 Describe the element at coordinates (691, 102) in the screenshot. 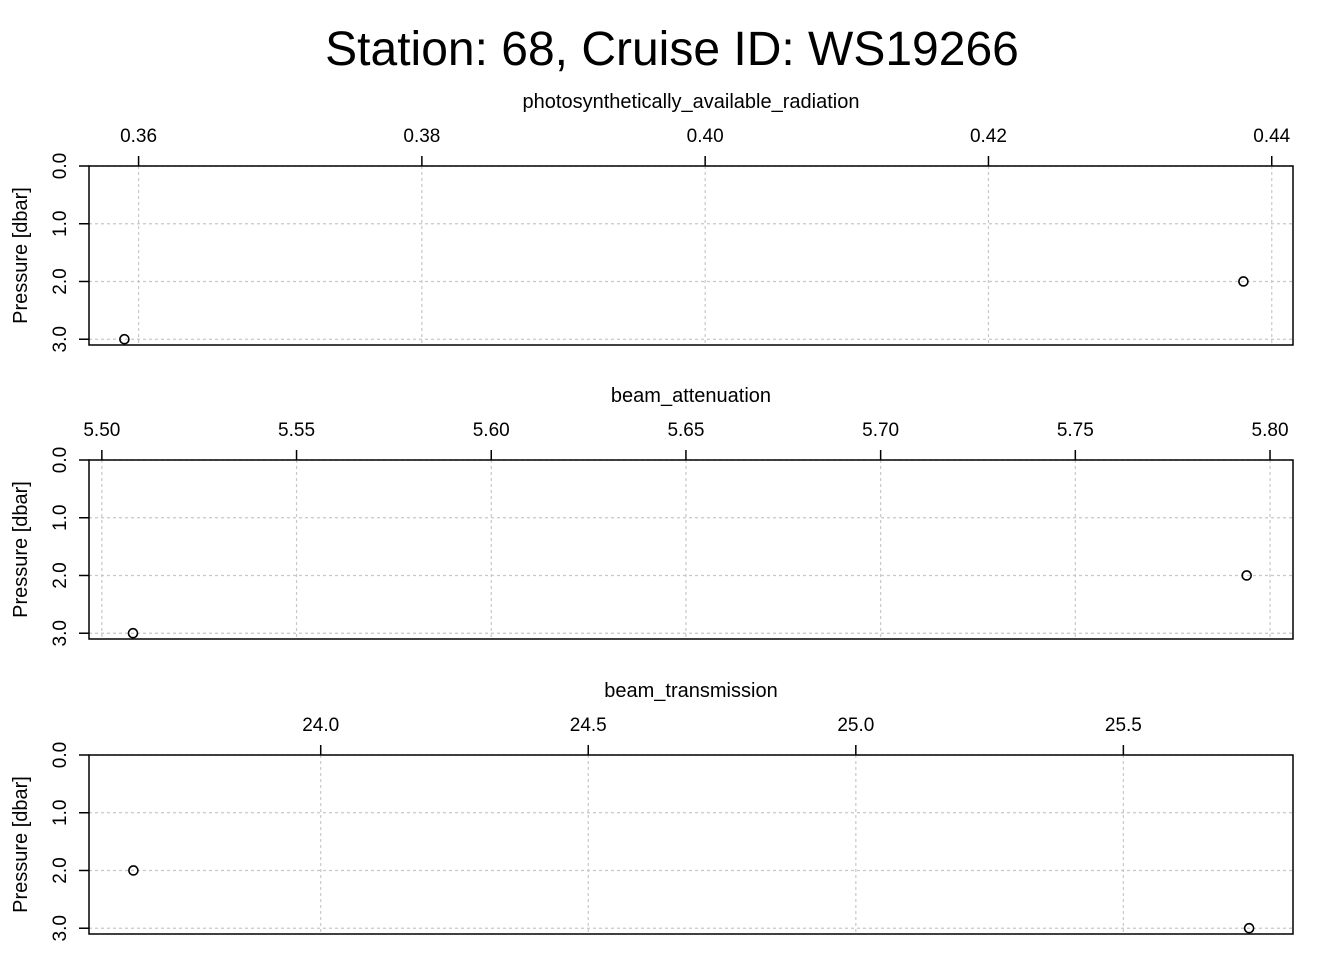

I see `panel-title: photosynthetically_available_radiation` at that location.